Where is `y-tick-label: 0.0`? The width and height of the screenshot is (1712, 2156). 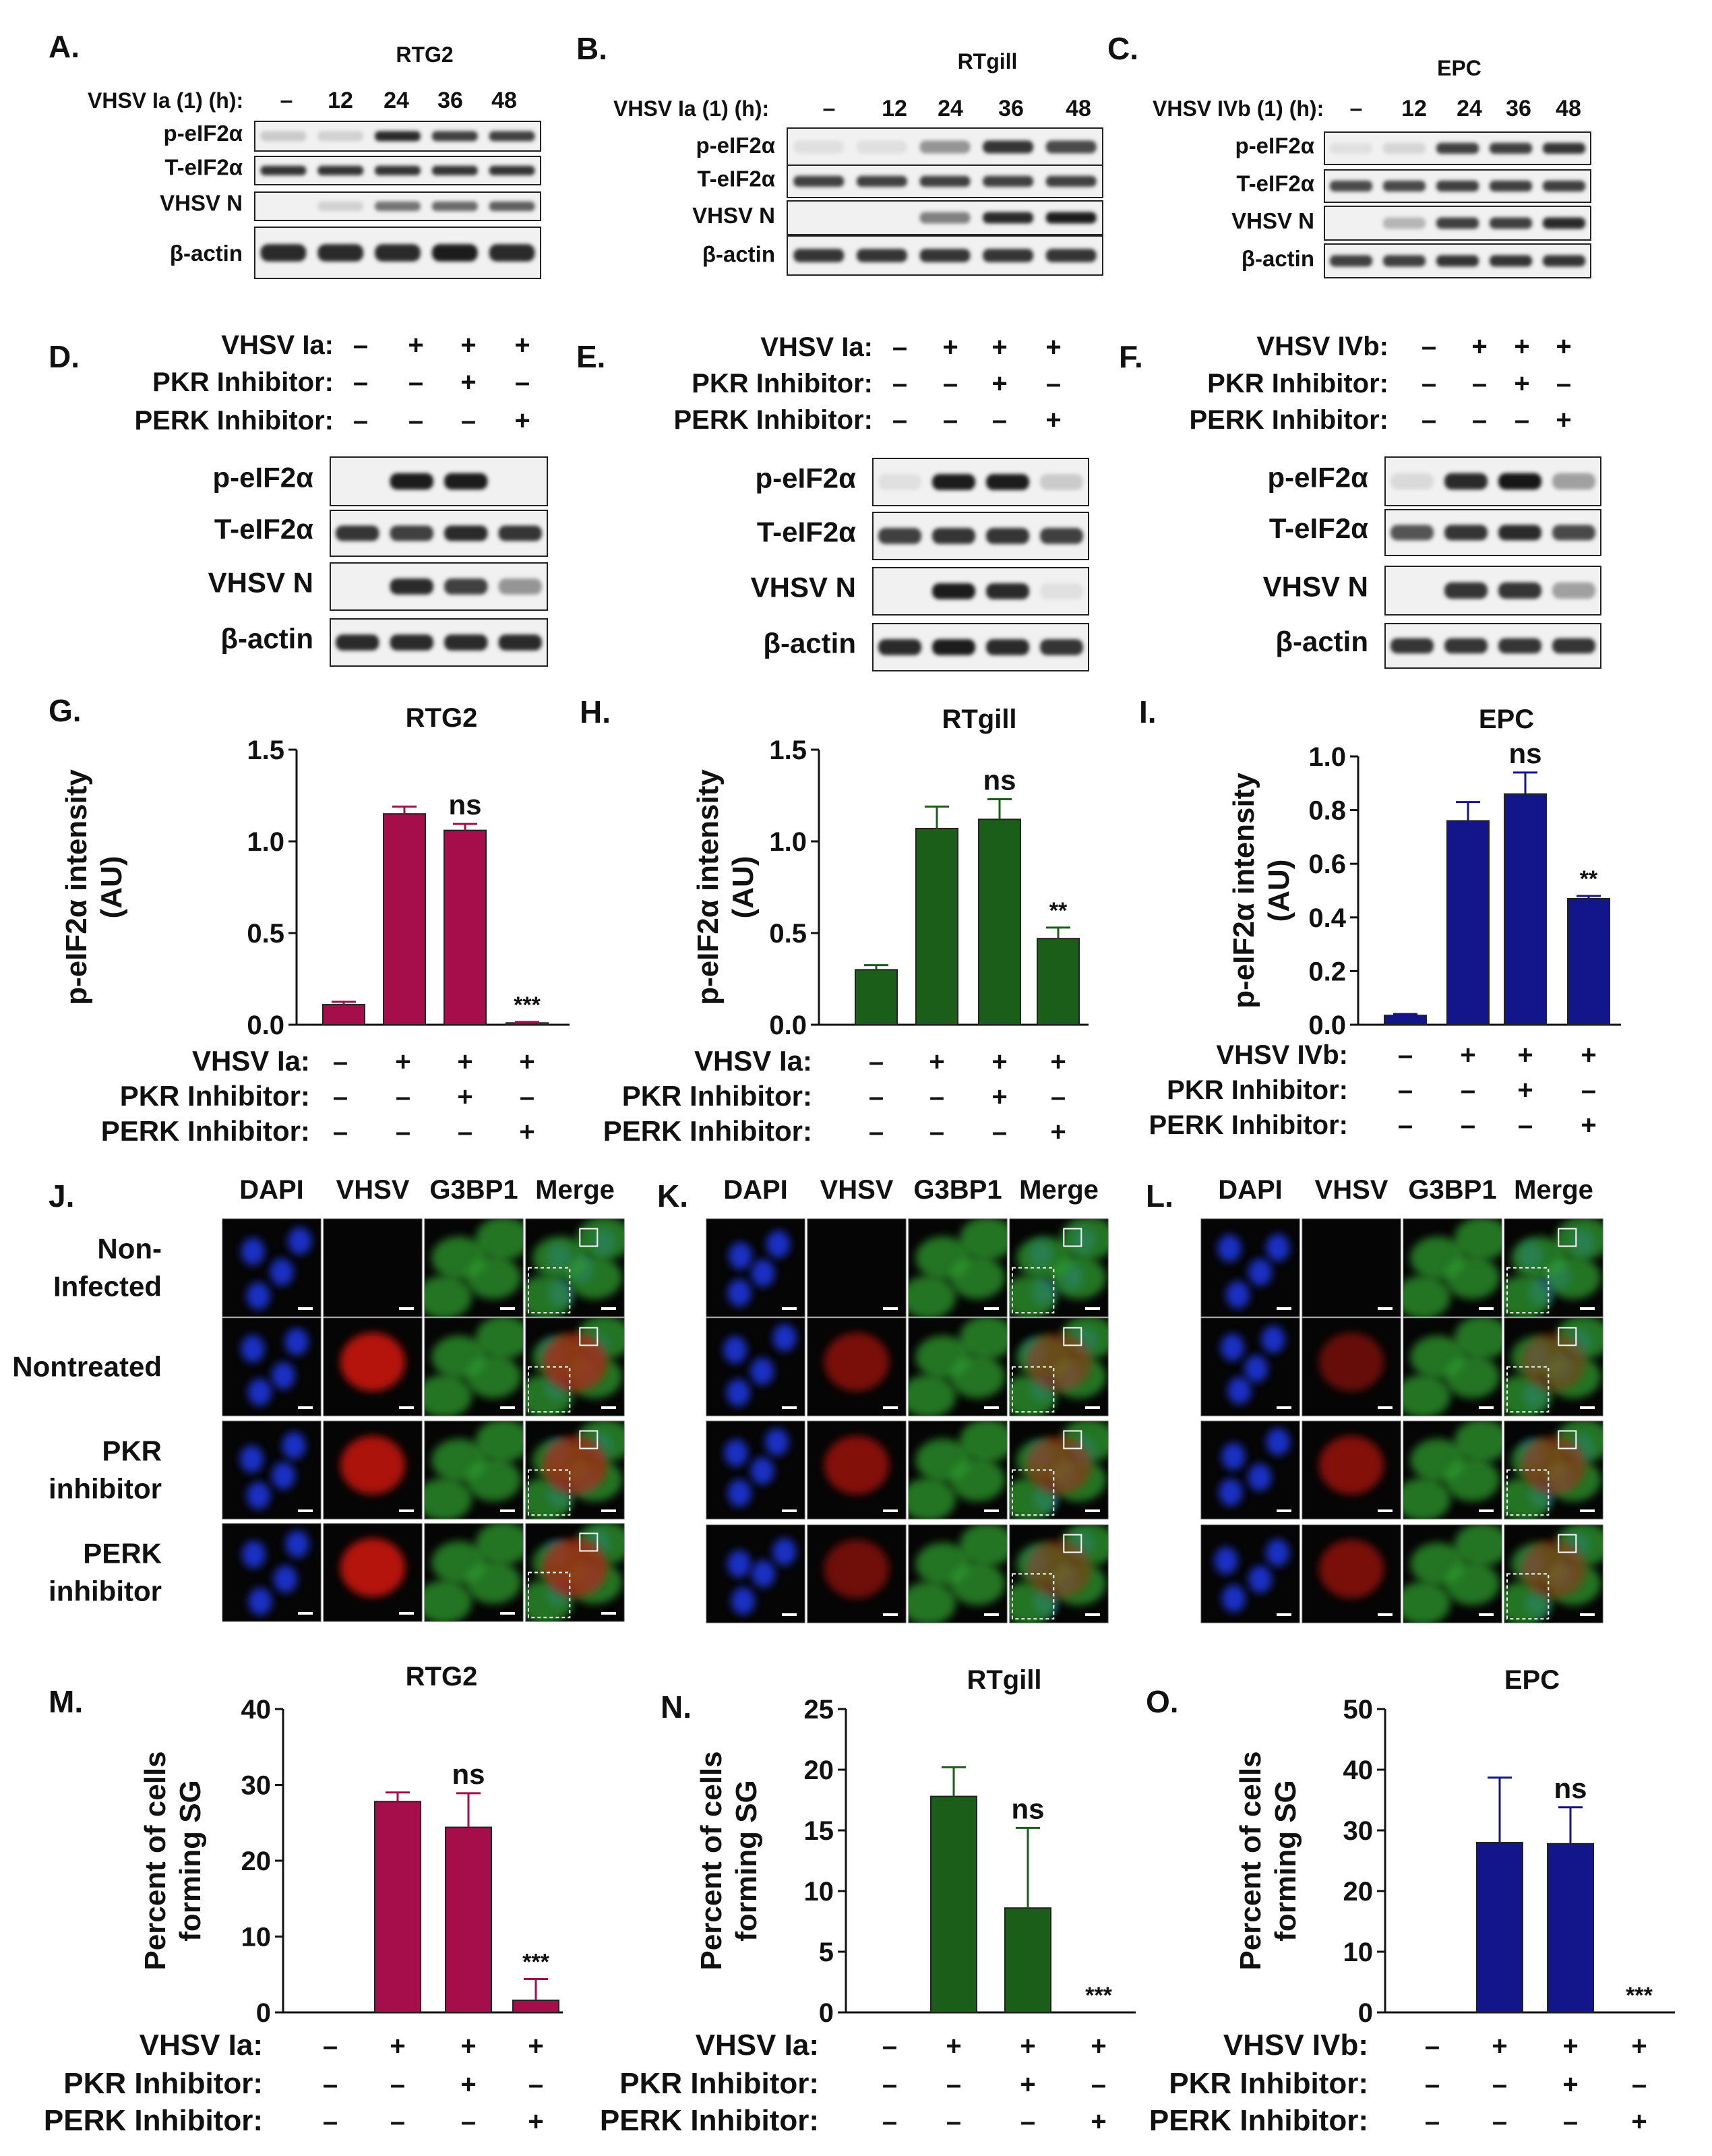
y-tick-label: 0.0 is located at coordinates (788, 1025).